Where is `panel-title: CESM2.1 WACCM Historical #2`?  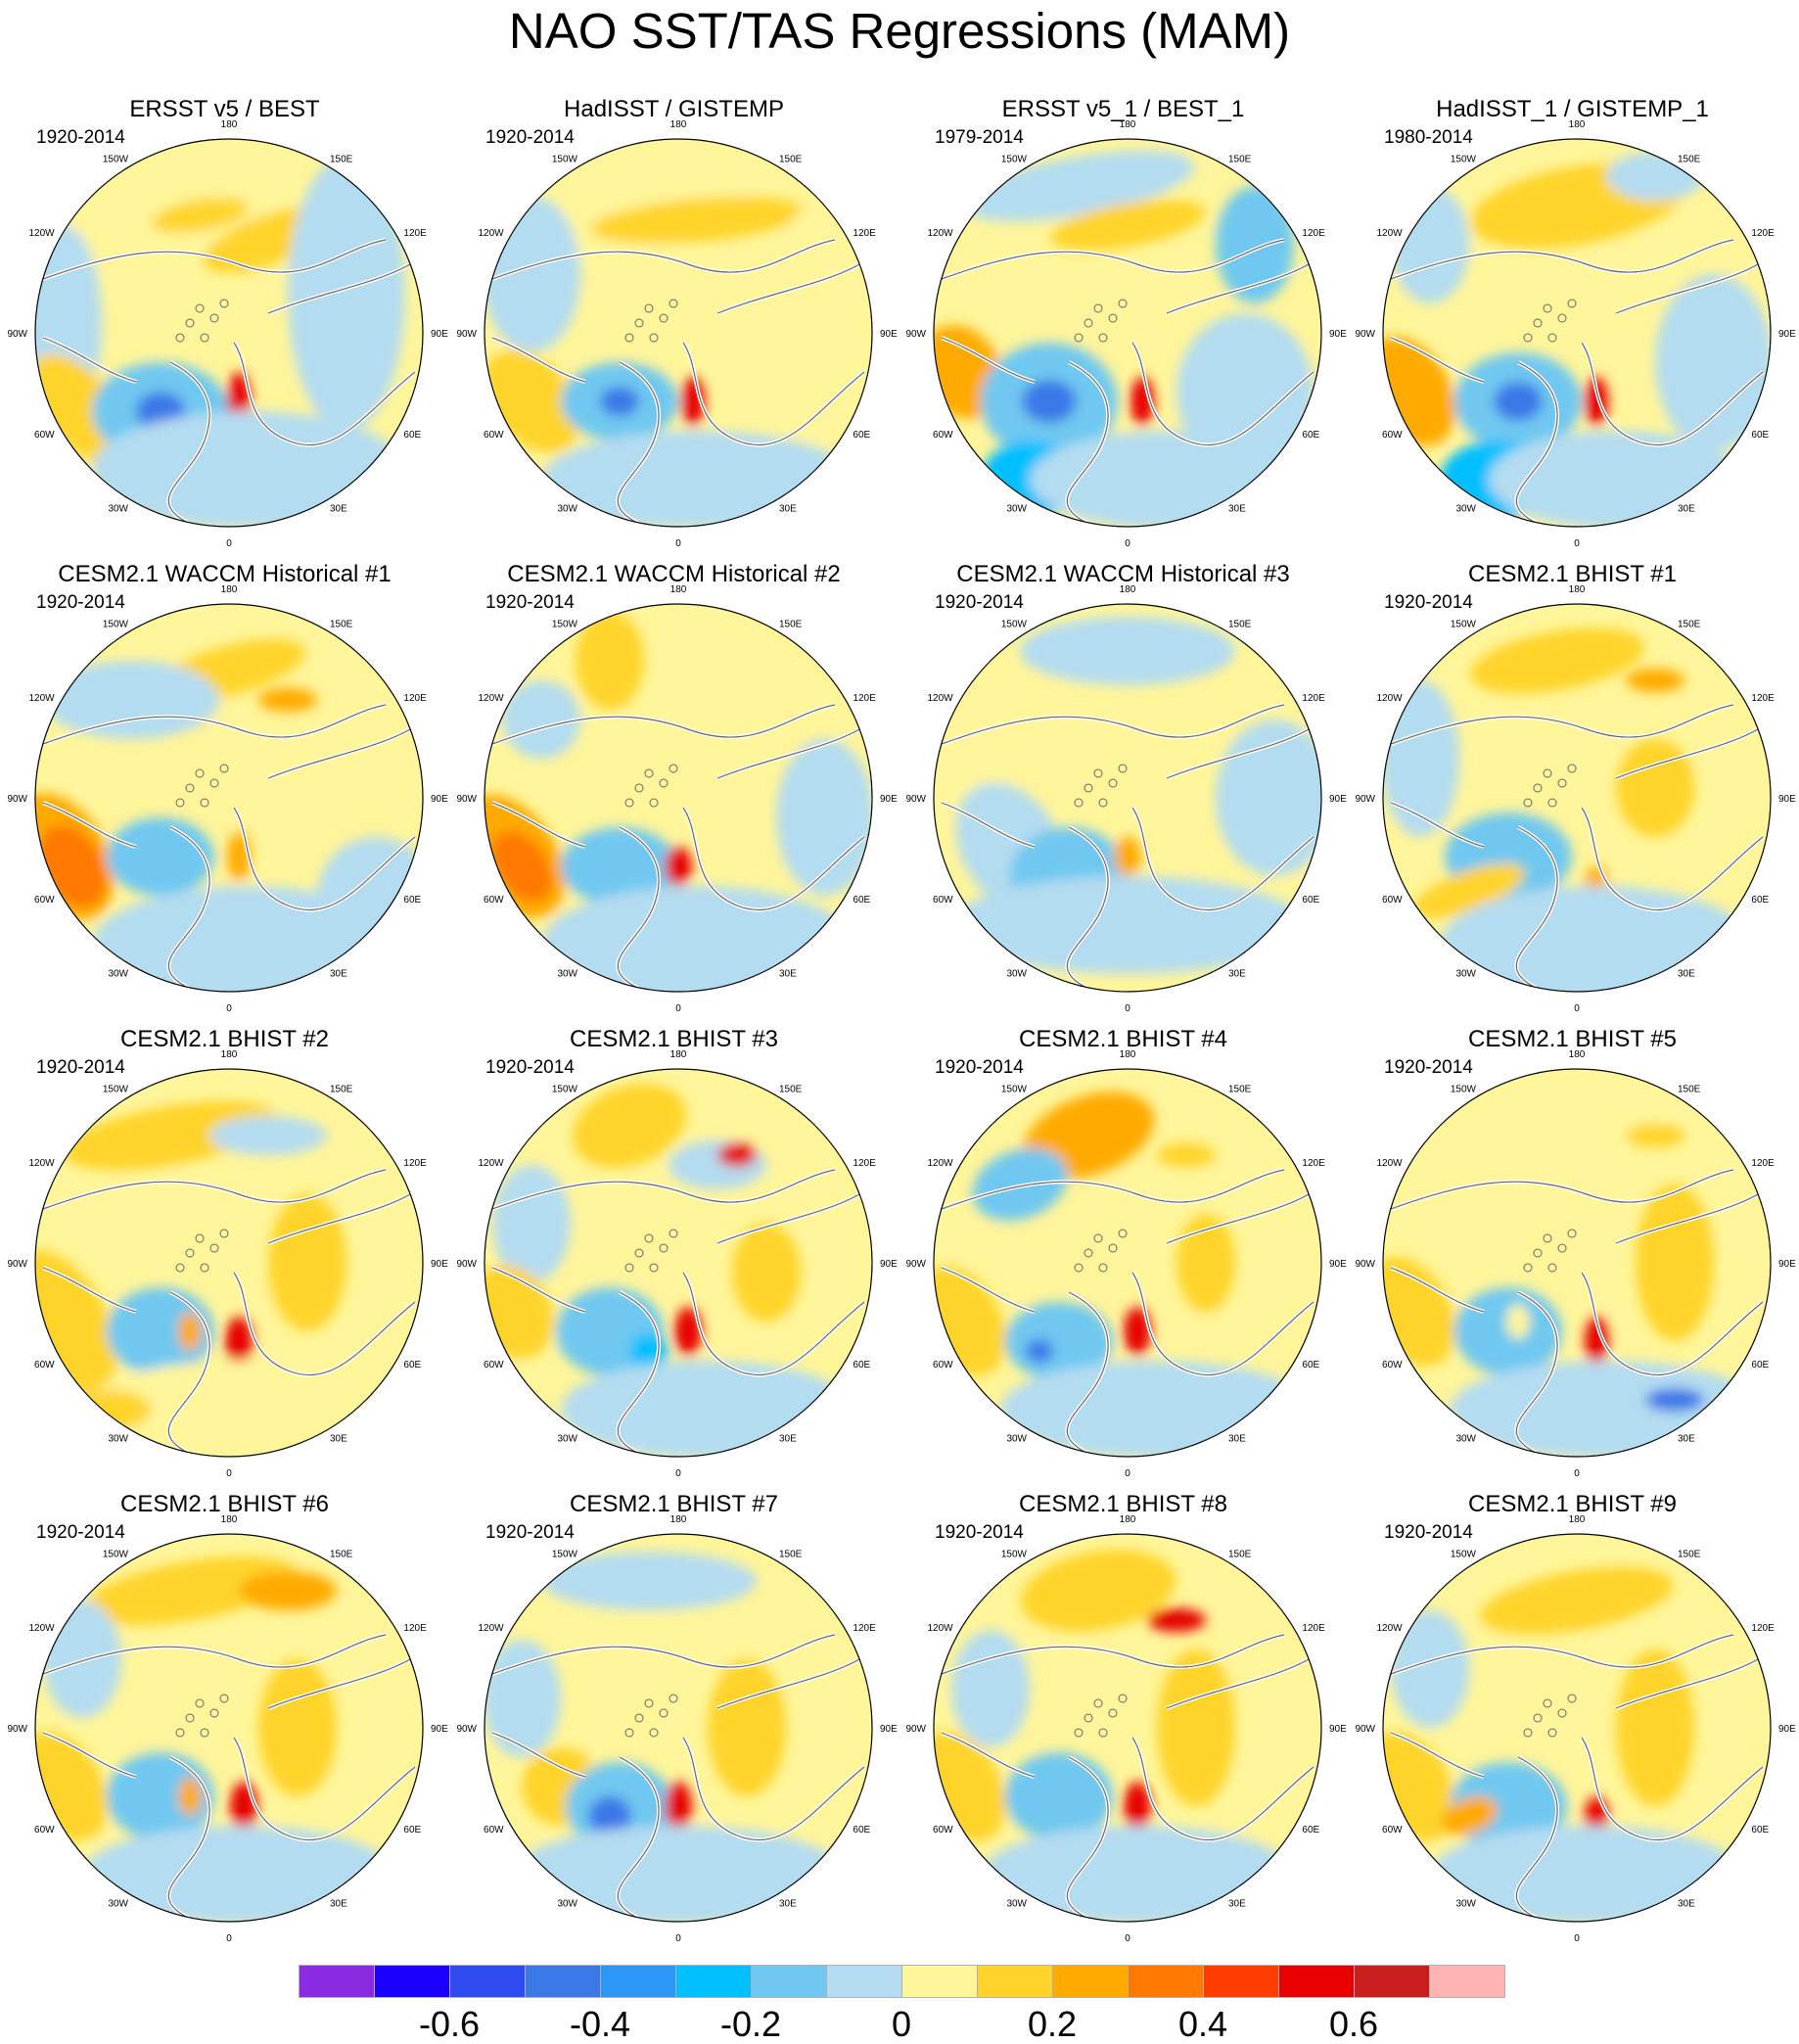
panel-title: CESM2.1 WACCM Historical #2 is located at coordinates (674, 574).